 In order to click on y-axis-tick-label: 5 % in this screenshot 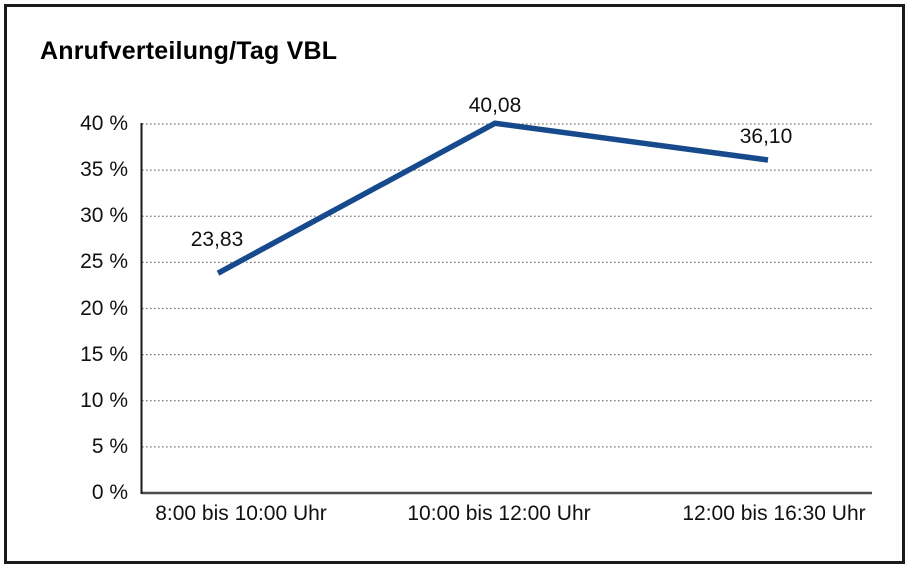, I will do `click(109, 446)`.